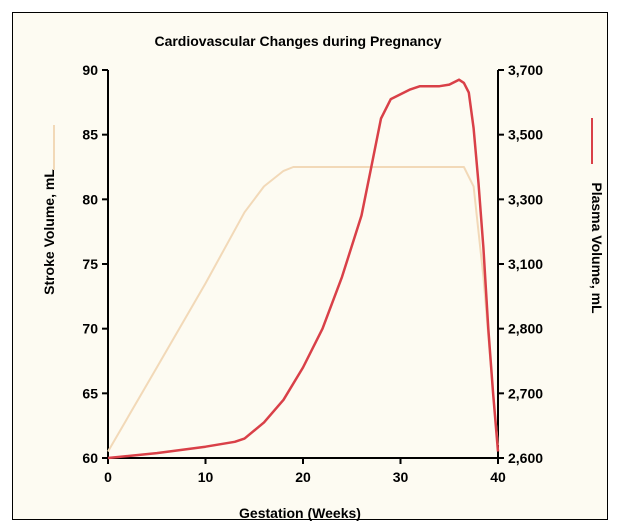 The width and height of the screenshot is (620, 532). I want to click on x-axis-ticks: 0 10 20 30 40, so click(305, 471).